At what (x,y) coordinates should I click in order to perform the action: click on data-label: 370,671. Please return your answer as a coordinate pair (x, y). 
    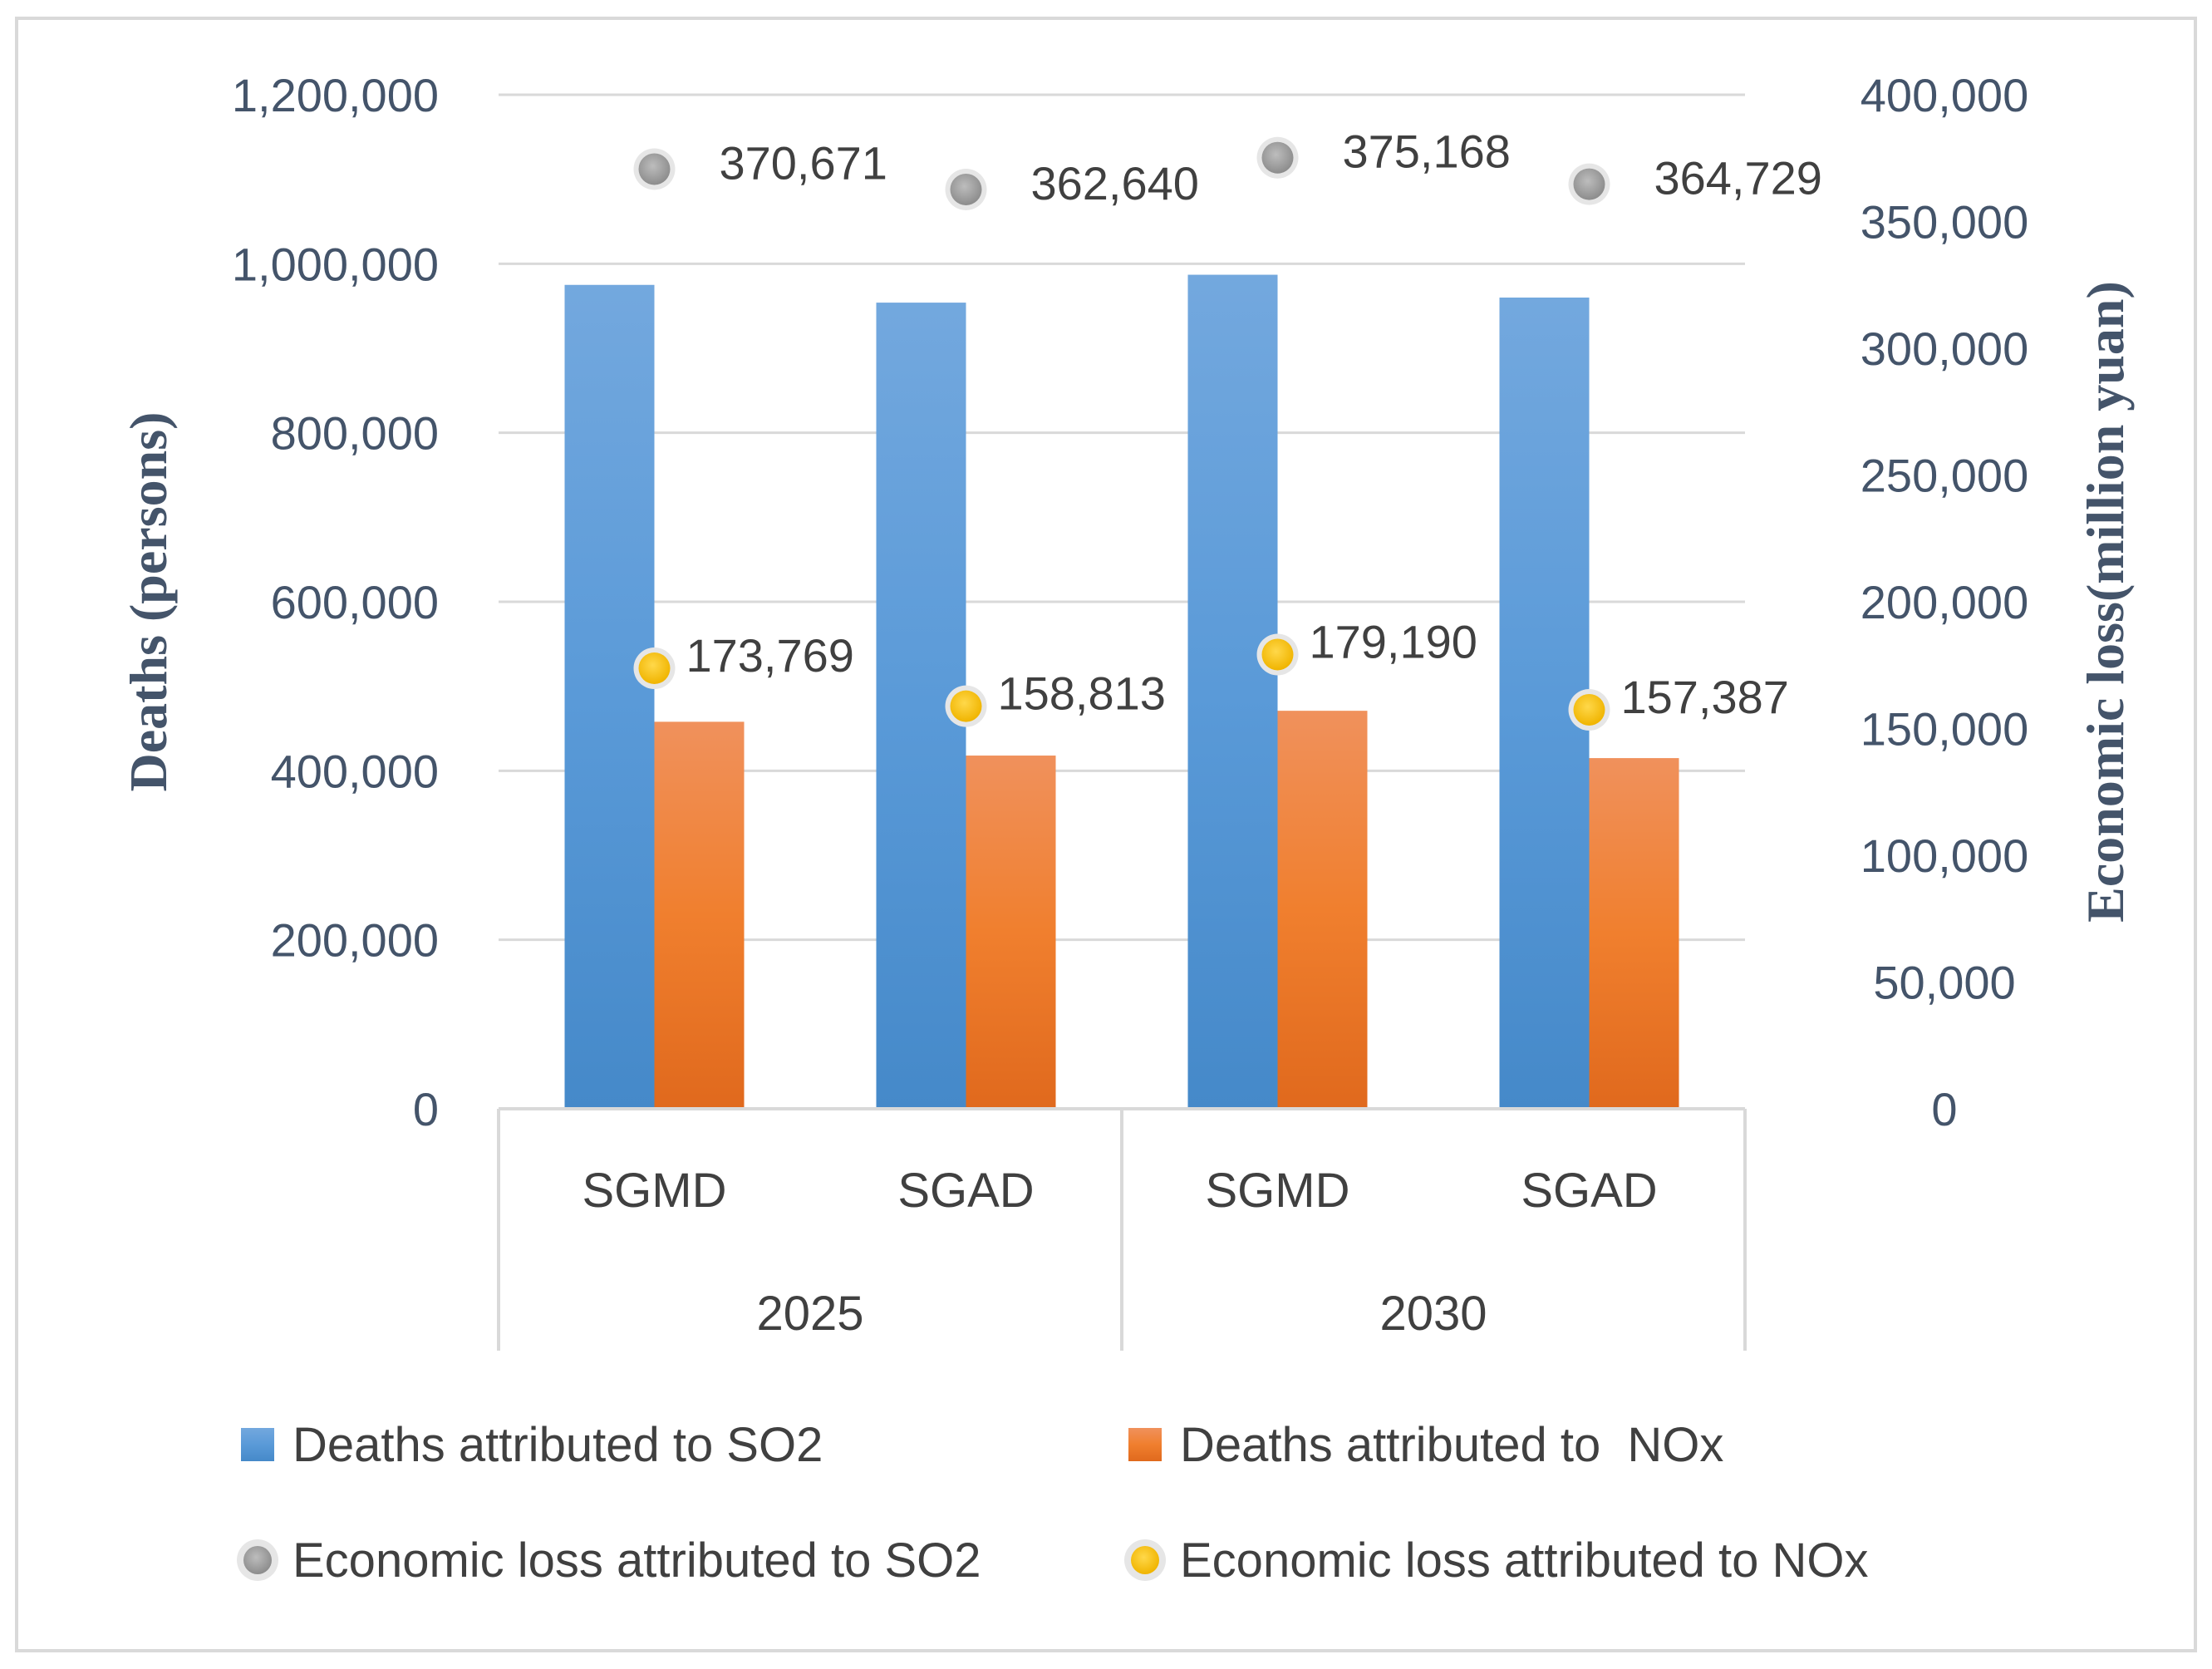
    Looking at the image, I should click on (803, 163).